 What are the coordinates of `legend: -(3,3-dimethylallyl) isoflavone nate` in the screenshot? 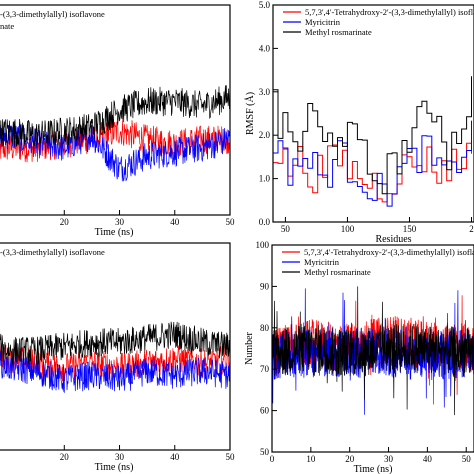 It's located at (52, 20).